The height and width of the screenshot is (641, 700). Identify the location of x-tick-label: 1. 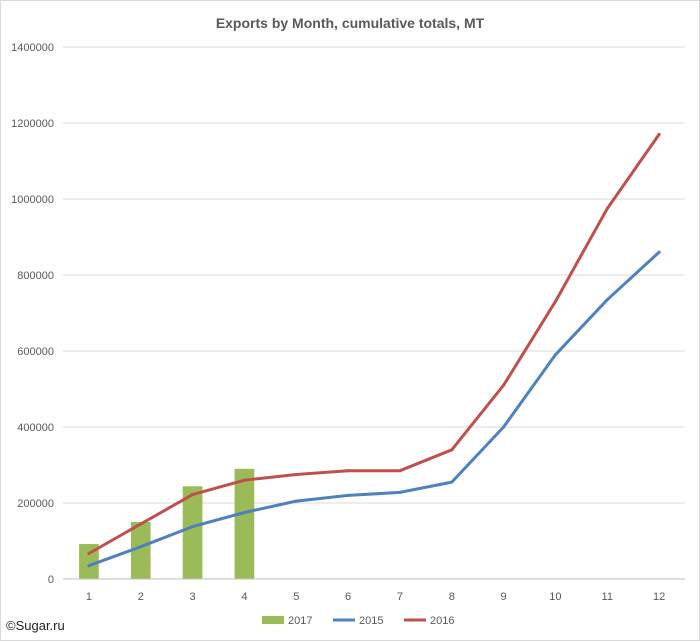
(89, 597).